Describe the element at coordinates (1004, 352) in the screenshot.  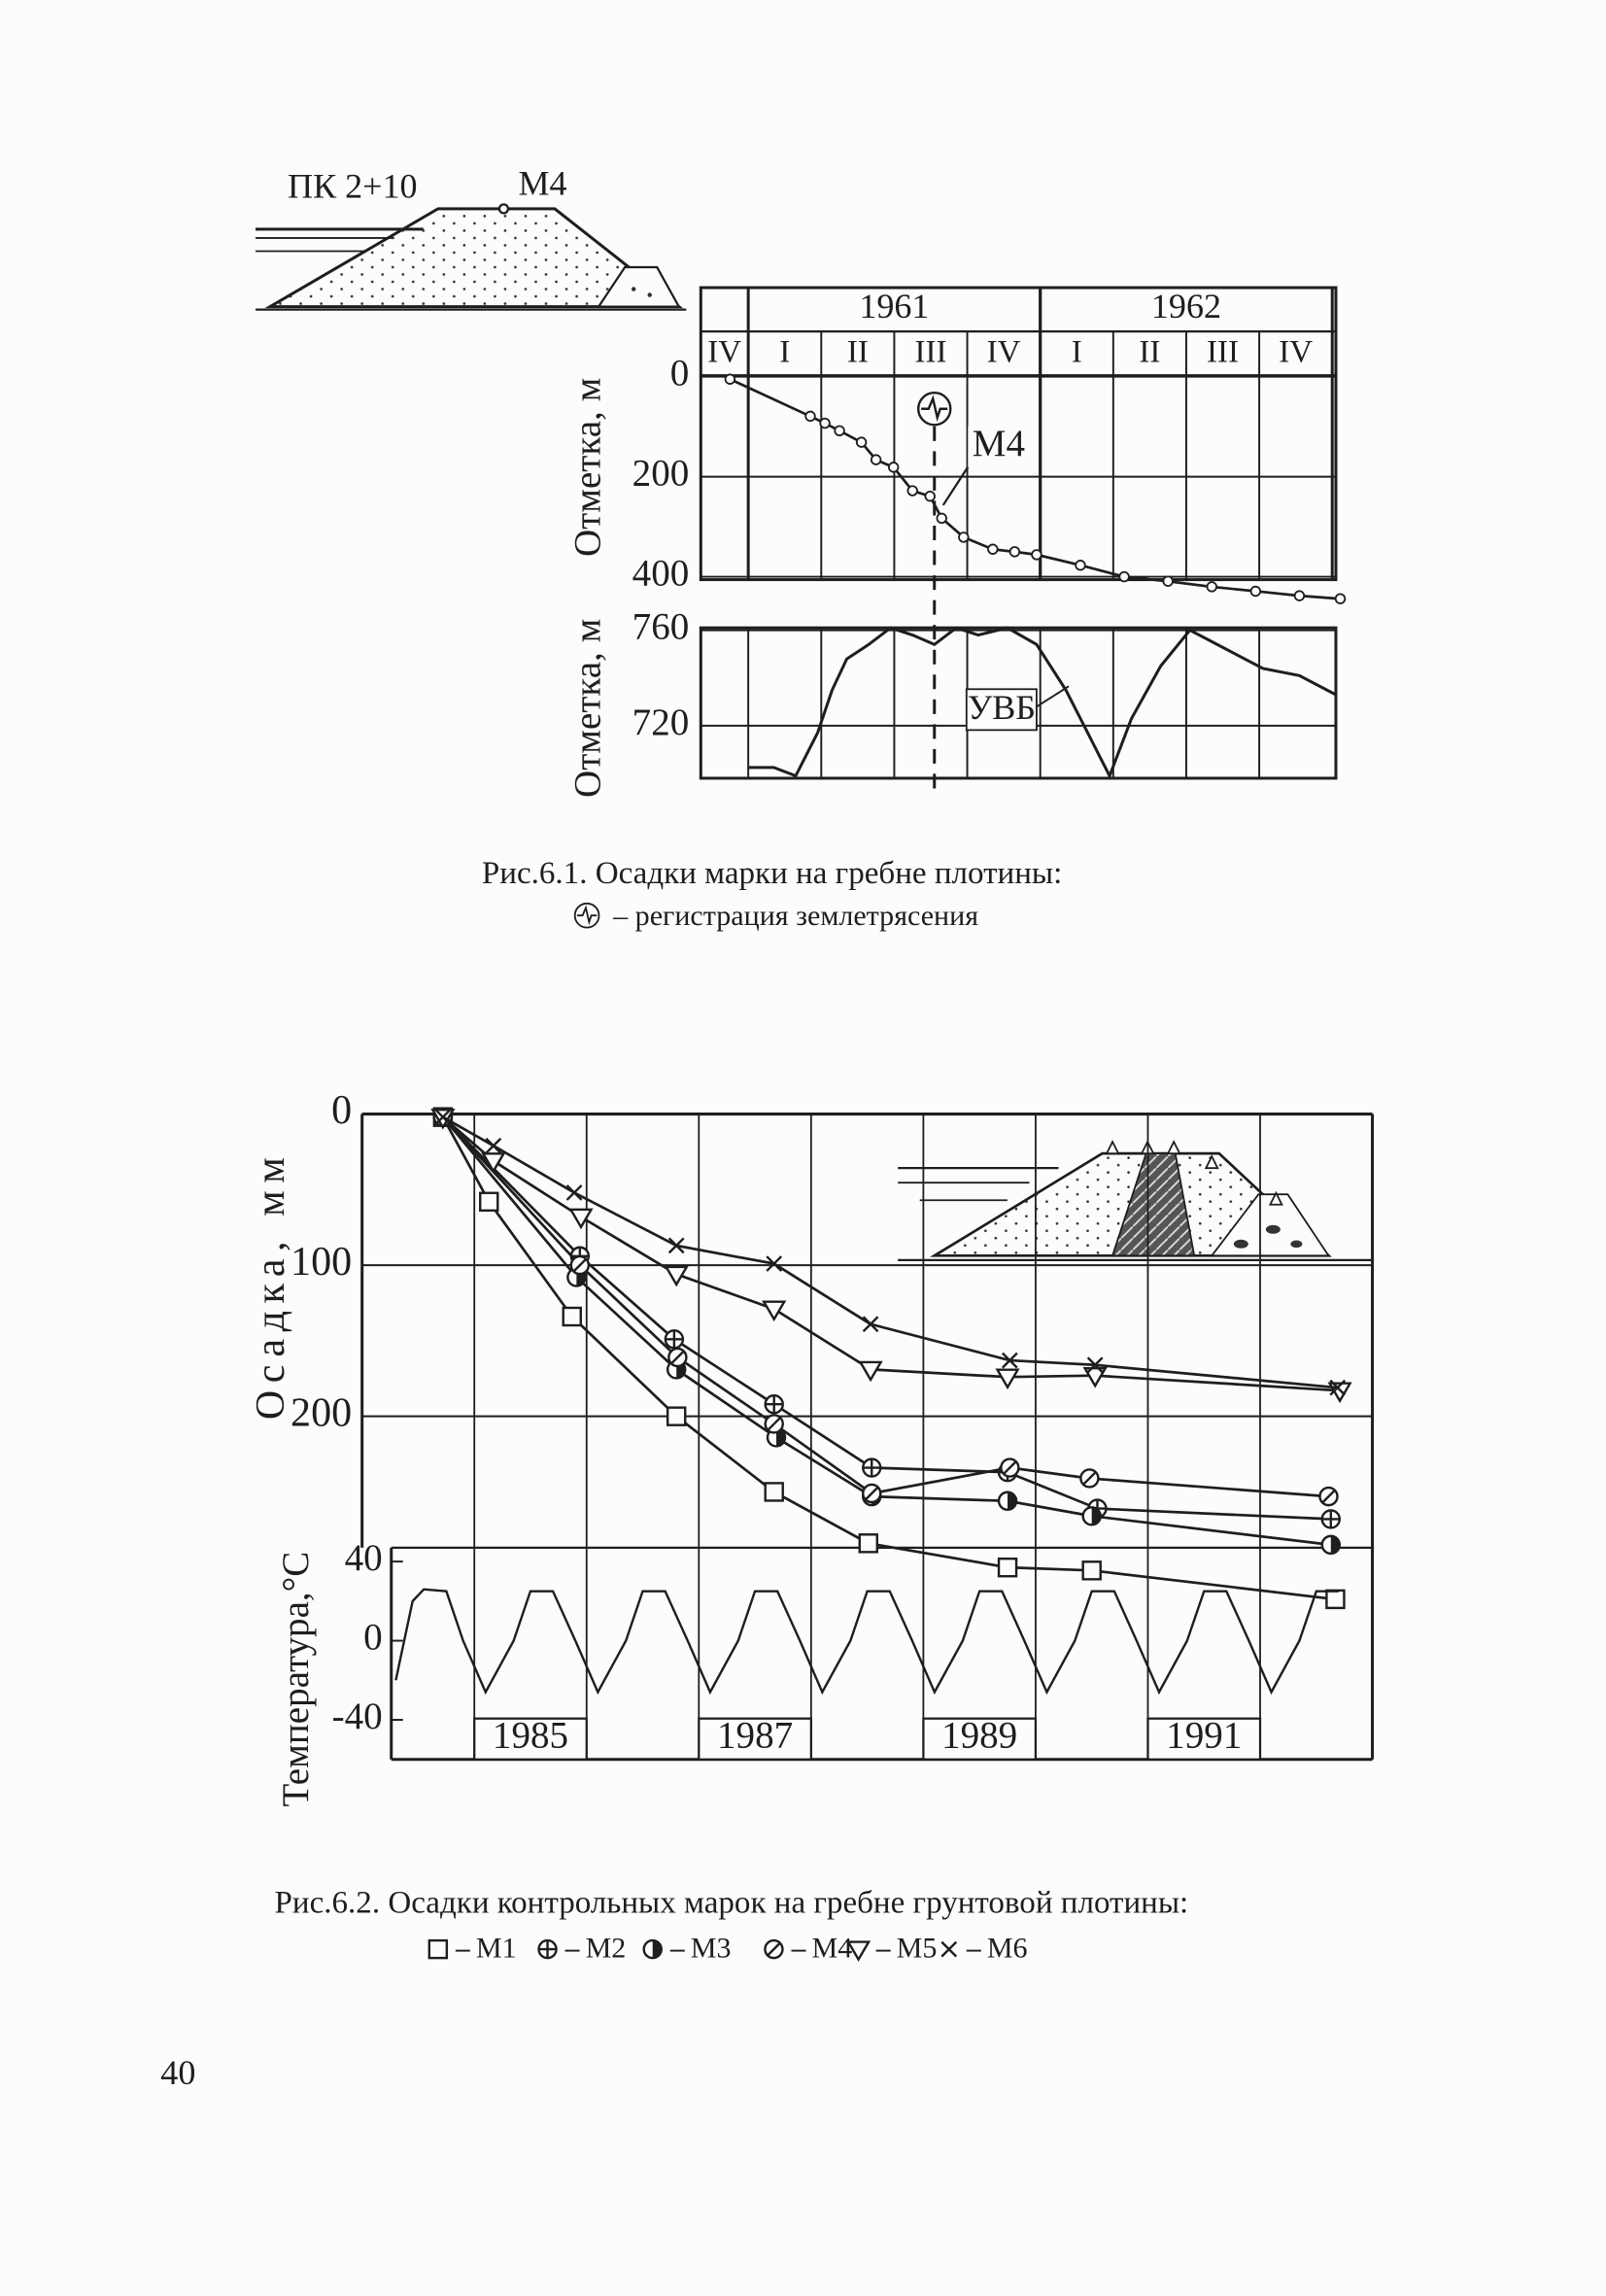
I see `quarter-label: IV` at that location.